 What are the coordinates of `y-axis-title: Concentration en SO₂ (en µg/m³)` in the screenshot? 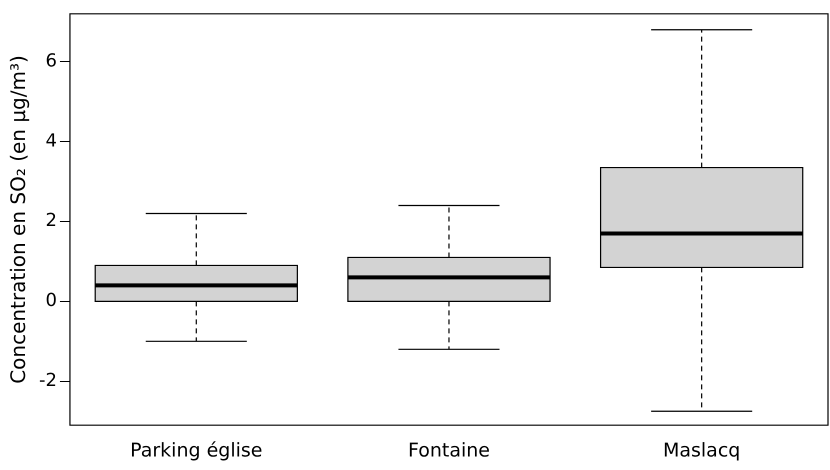 It's located at (18, 219).